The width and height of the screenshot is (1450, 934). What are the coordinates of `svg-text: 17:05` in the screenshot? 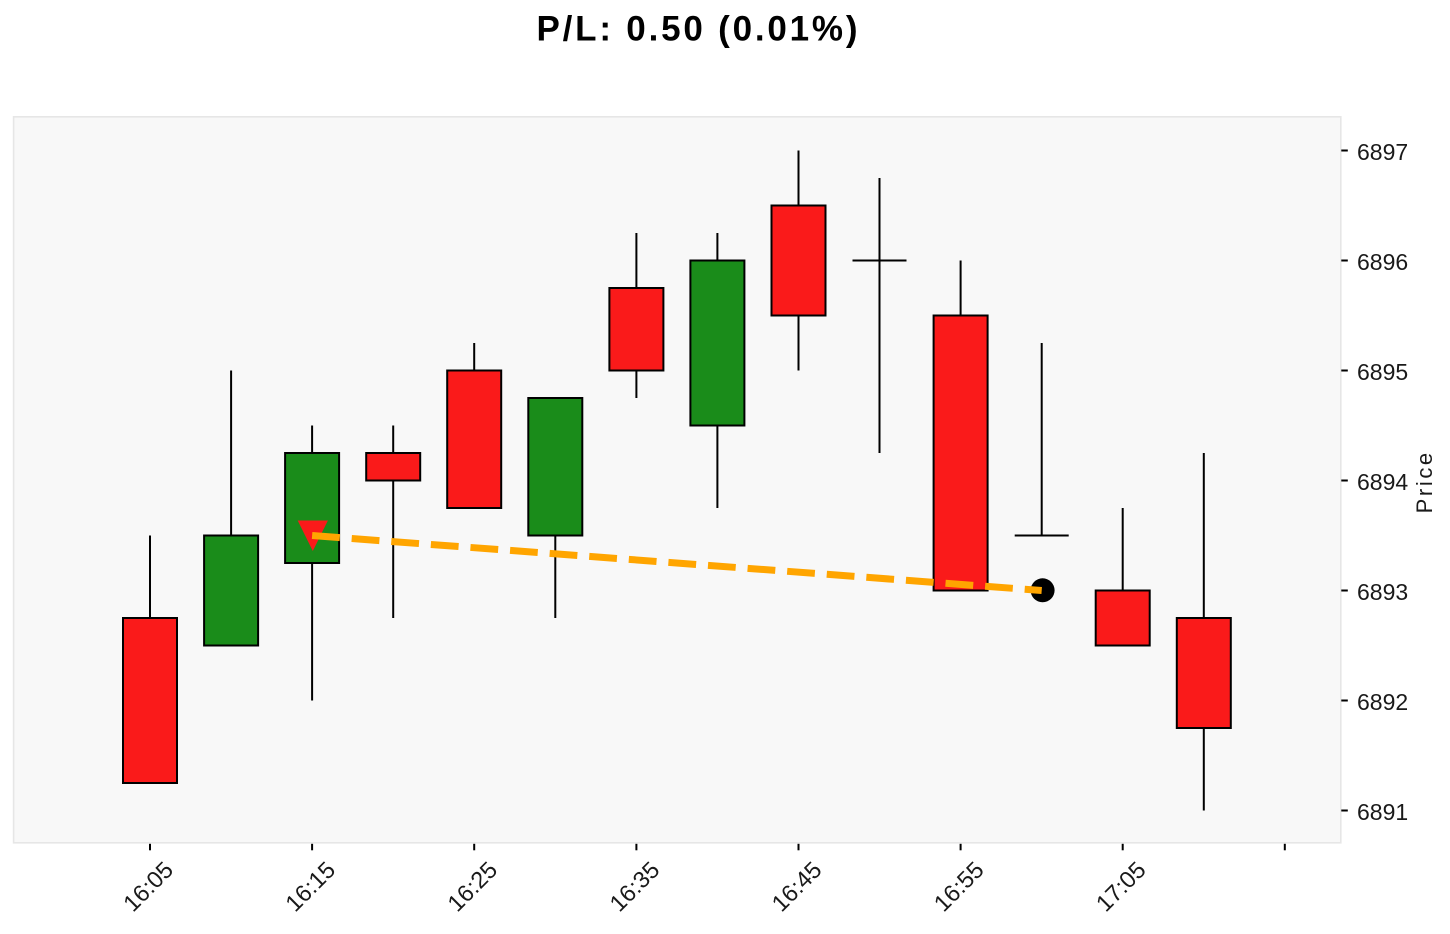 It's located at (1121, 887).